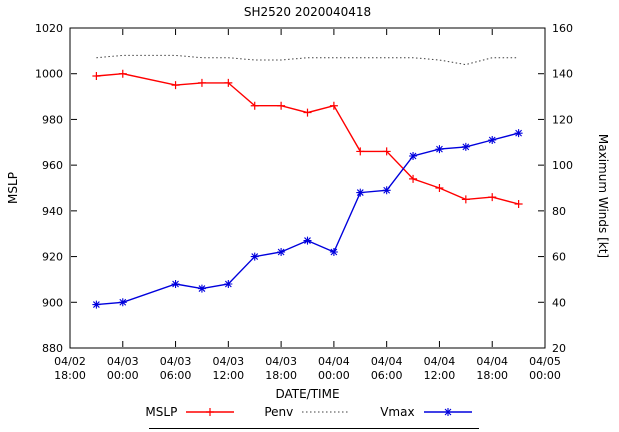  I want to click on y-tick-label-right: 140, so click(562, 74).